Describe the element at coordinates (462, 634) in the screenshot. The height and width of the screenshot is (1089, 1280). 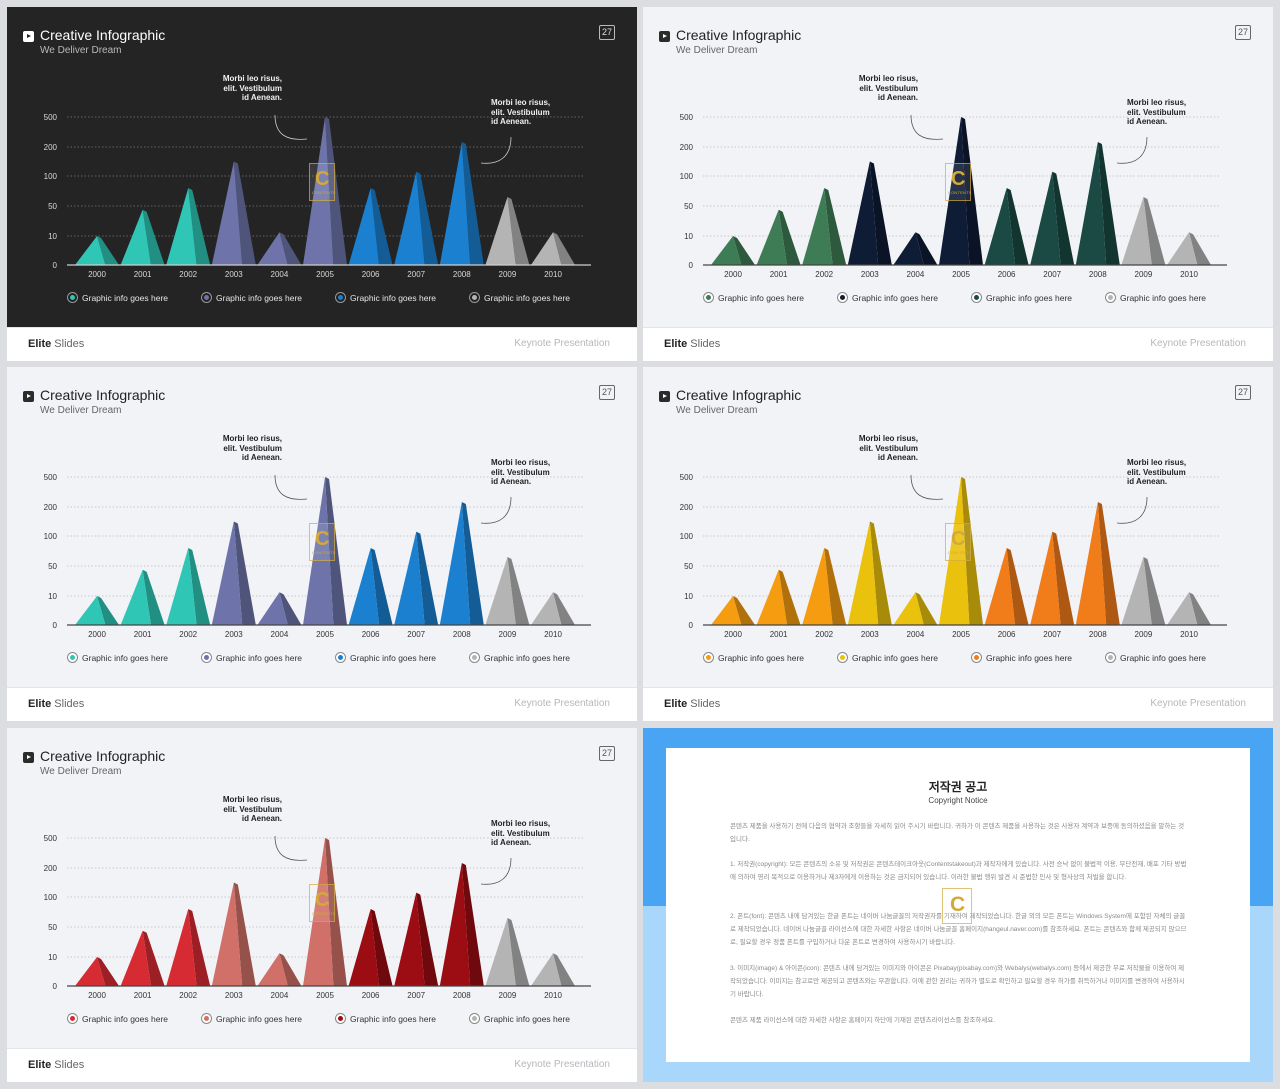
I see `x-tick-label: 2008` at that location.